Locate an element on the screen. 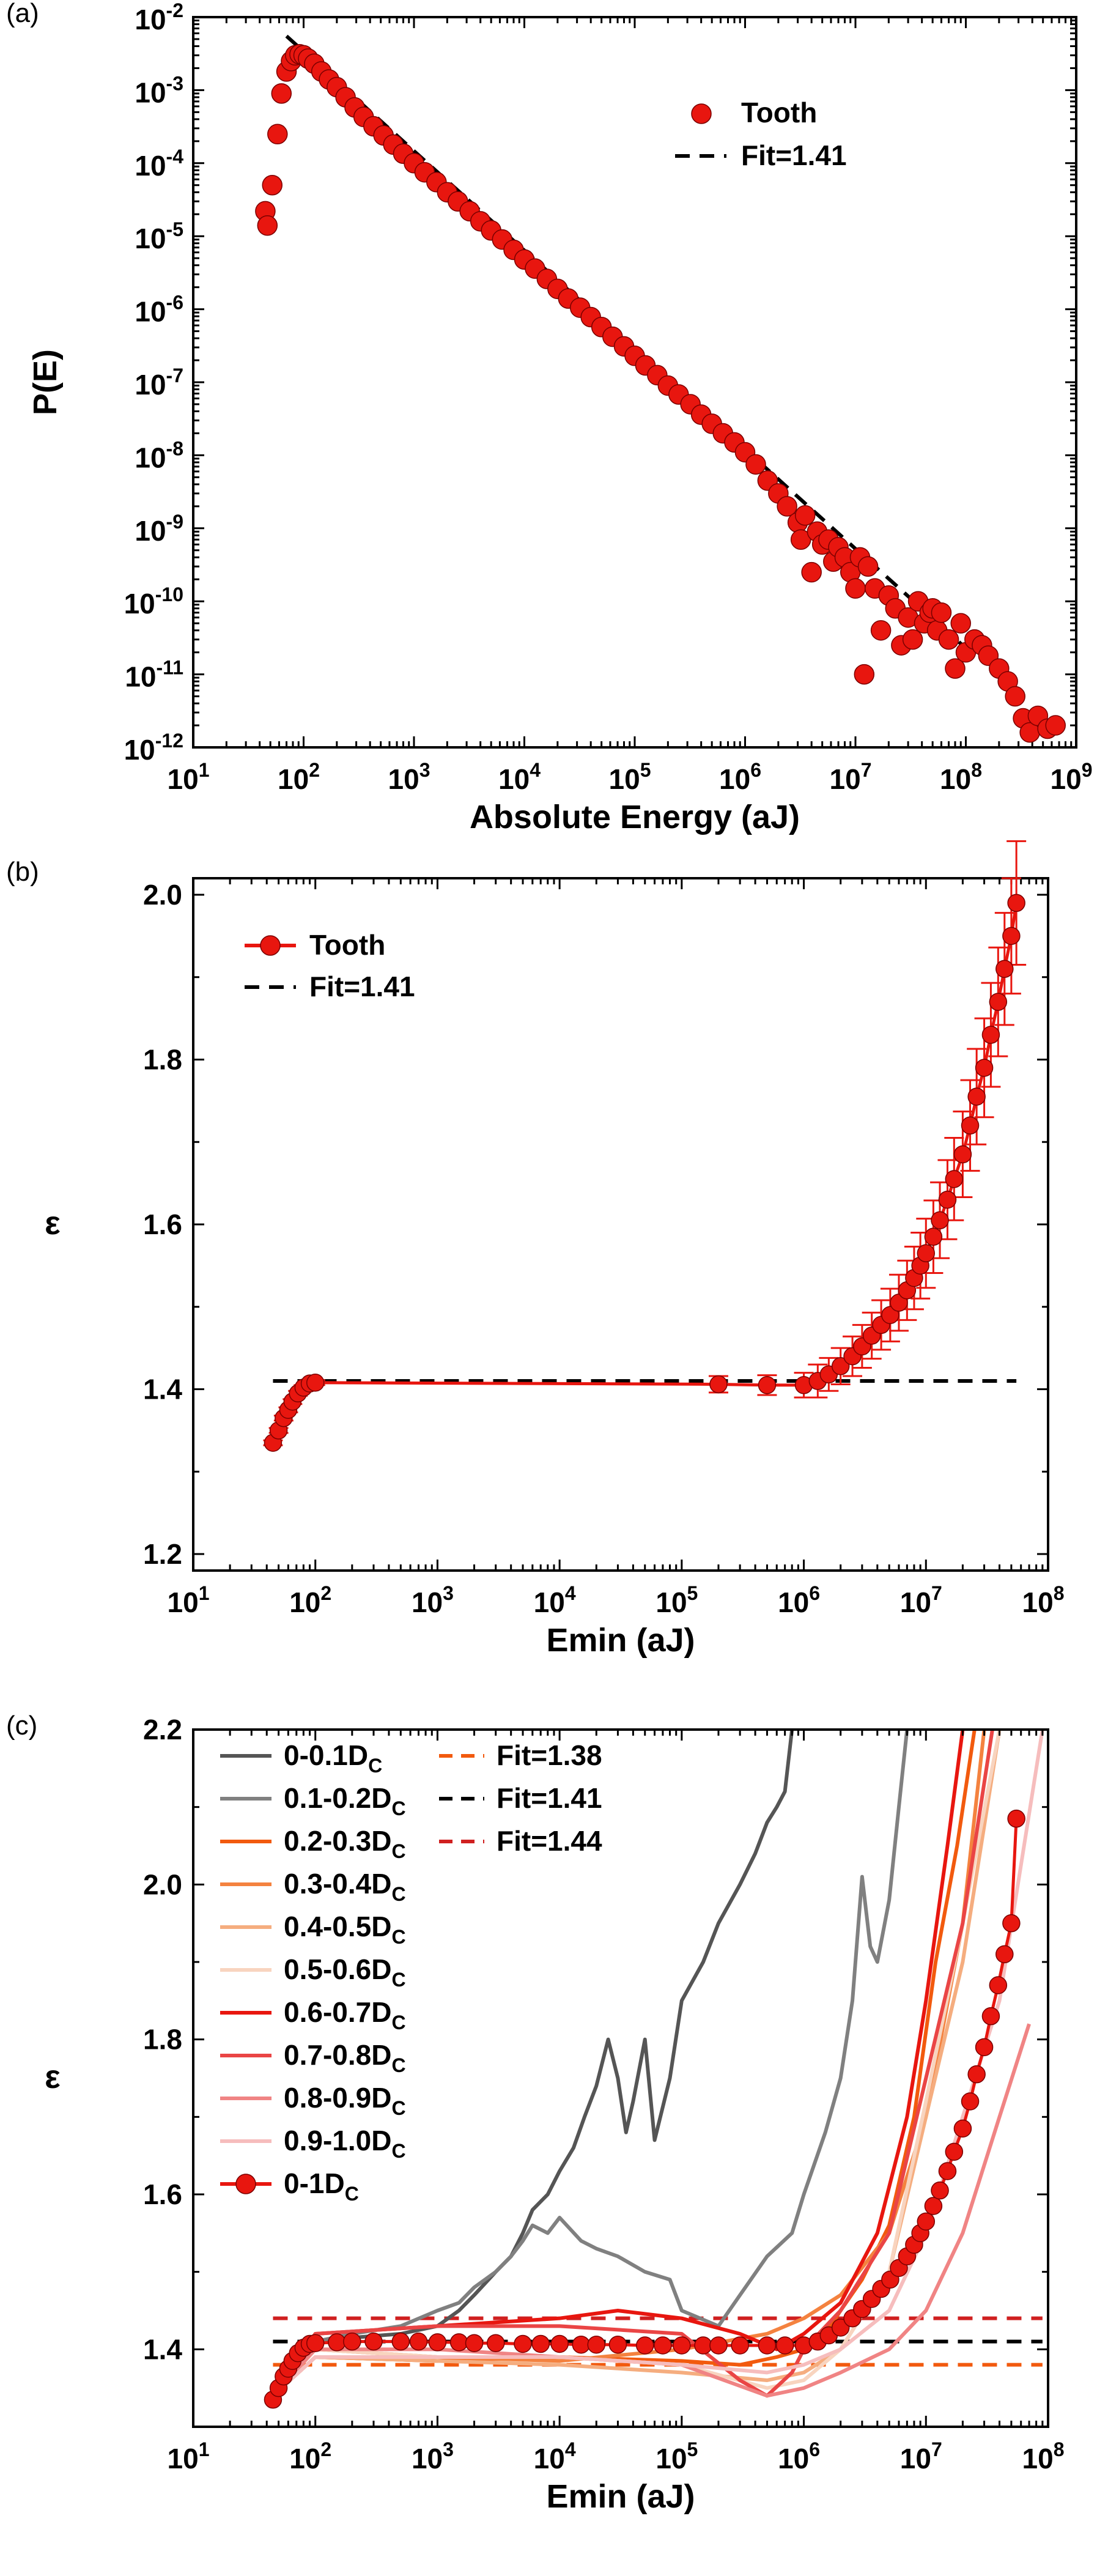  legend-label: 0.8-0.9DC is located at coordinates (345, 2100).